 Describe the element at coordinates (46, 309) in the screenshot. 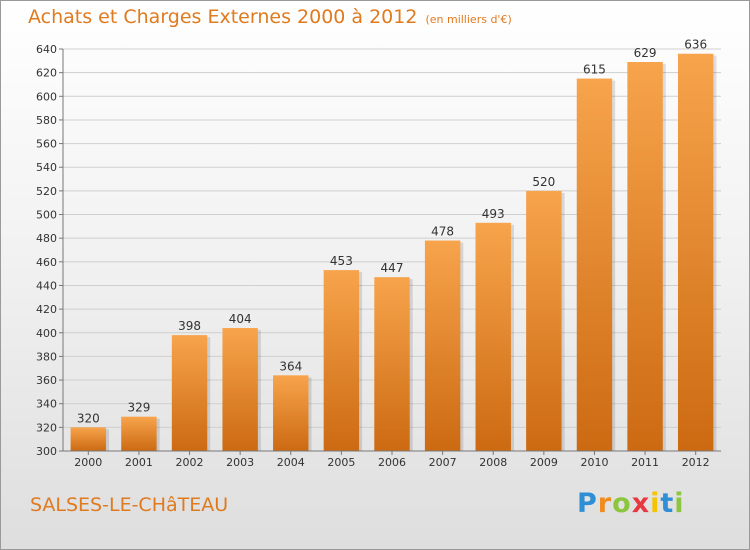

I see `y-tick-label: 420` at that location.